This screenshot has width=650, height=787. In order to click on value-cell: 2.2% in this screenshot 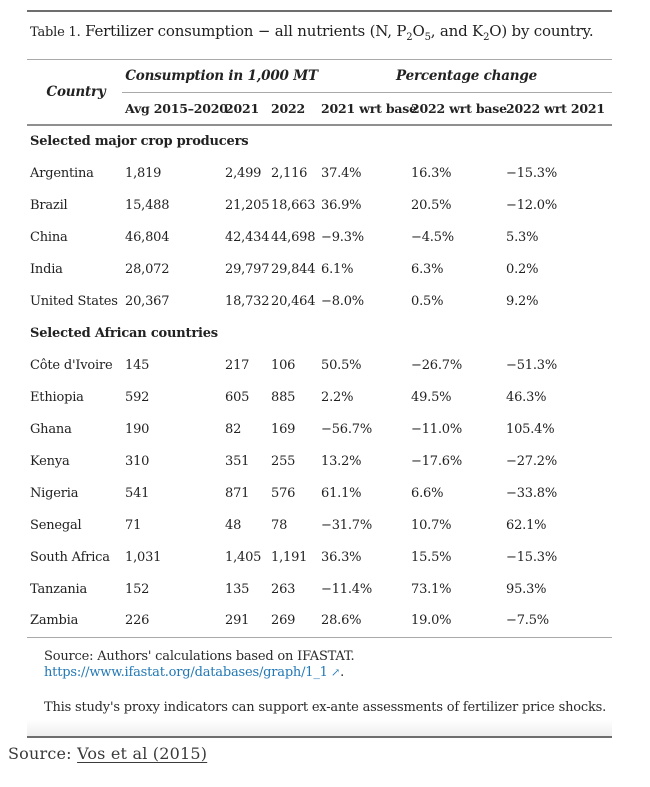, I will do `click(337, 397)`.